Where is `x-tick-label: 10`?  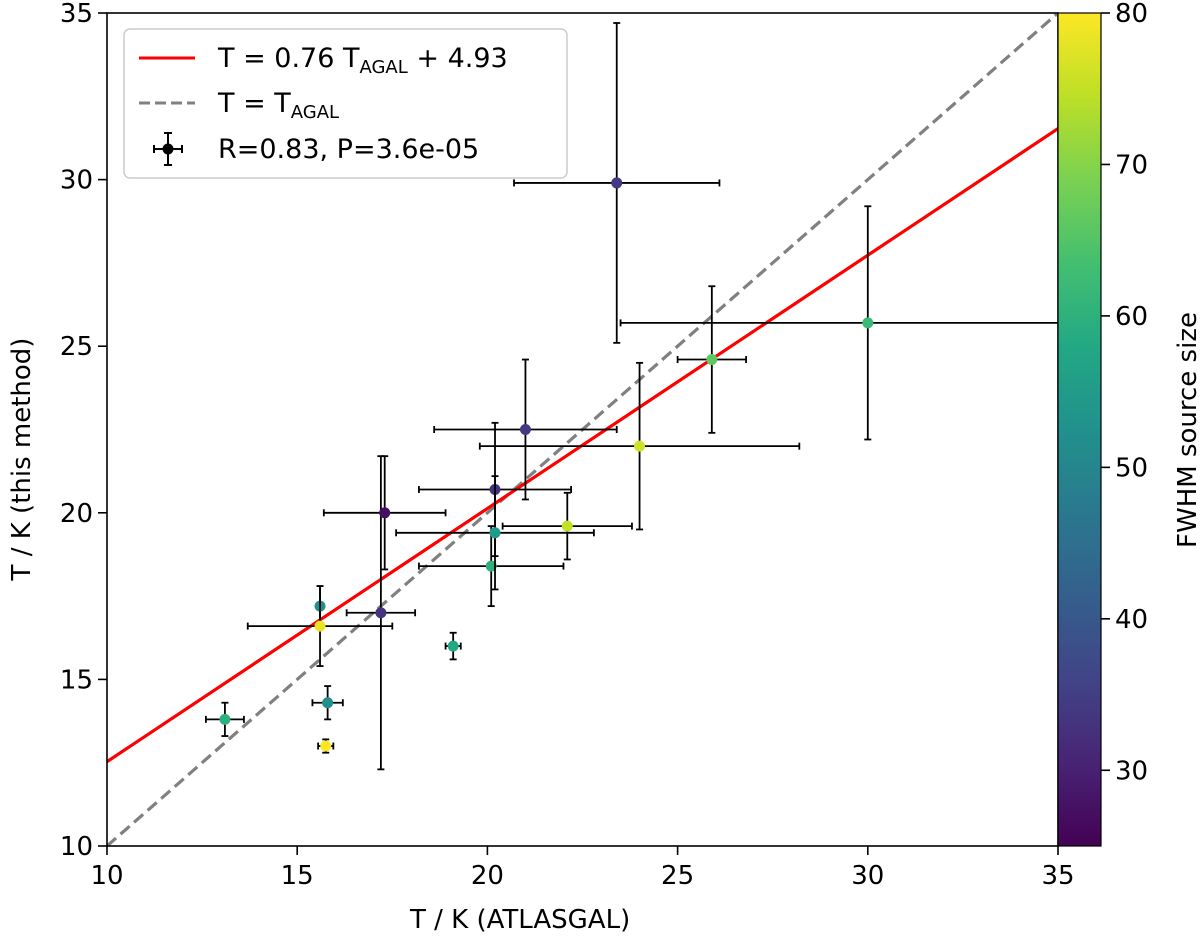 x-tick-label: 10 is located at coordinates (106, 876).